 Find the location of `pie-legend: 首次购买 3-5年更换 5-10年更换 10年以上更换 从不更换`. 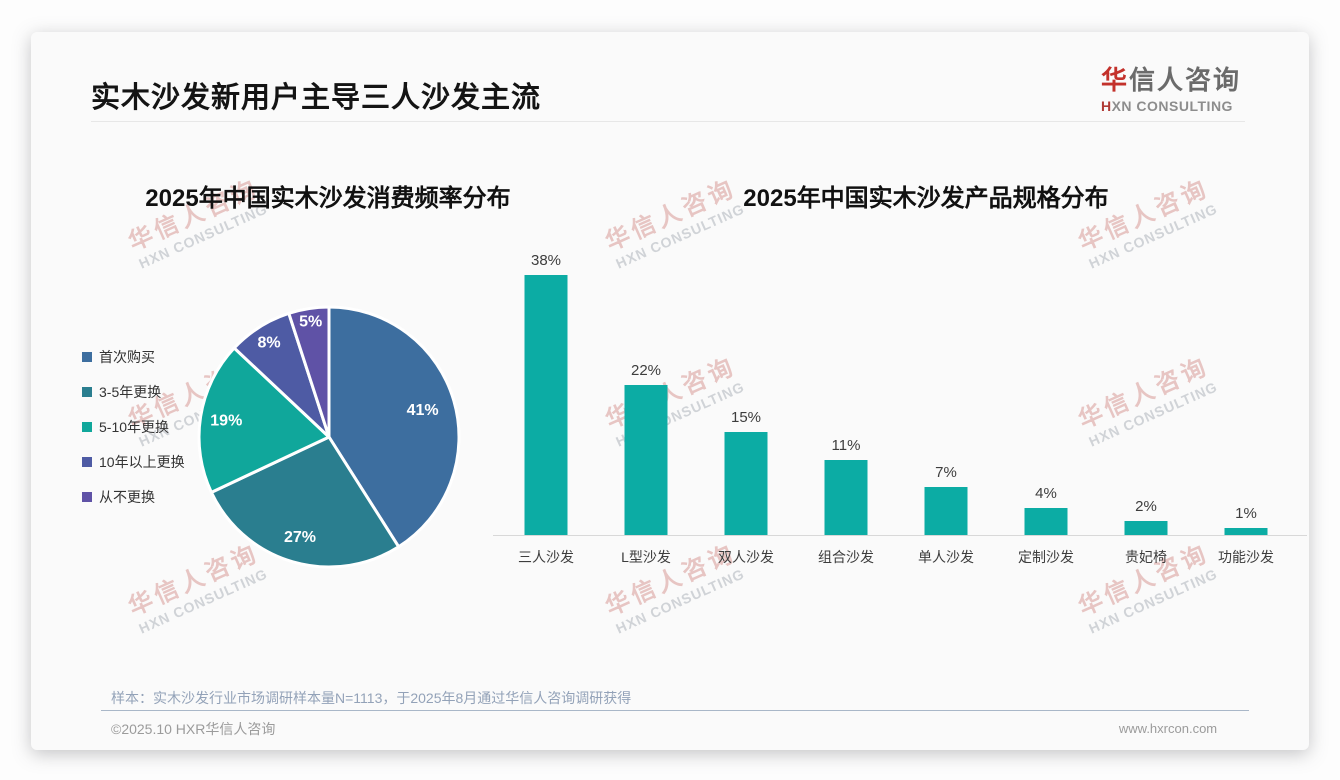

pie-legend: 首次购买 3-5年更换 5-10年更换 10年以上更换 从不更换 is located at coordinates (133, 426).